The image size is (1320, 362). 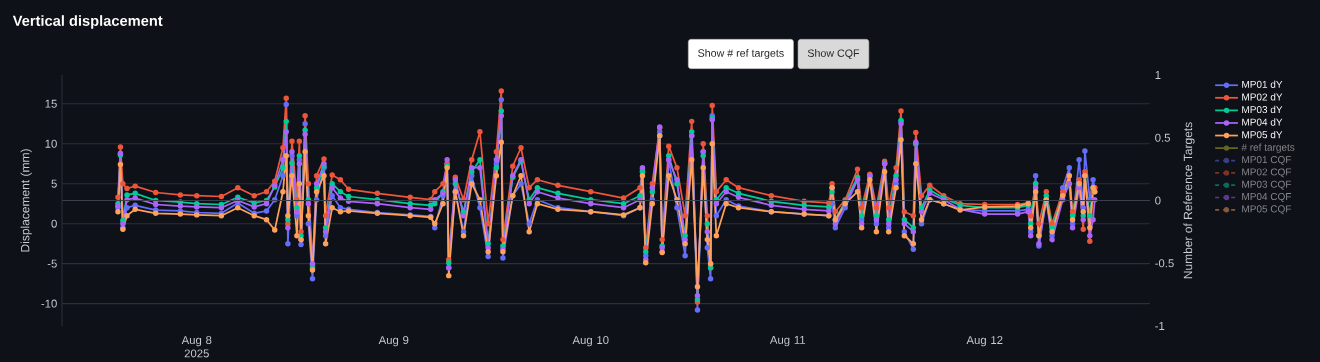 What do you see at coordinates (54, 183) in the screenshot?
I see `y-tick-label: 5` at bounding box center [54, 183].